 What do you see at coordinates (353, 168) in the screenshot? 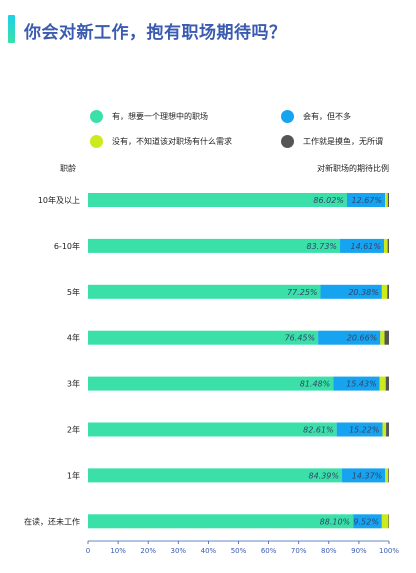
I see `x-axis-header: 对新职场的期待比例` at bounding box center [353, 168].